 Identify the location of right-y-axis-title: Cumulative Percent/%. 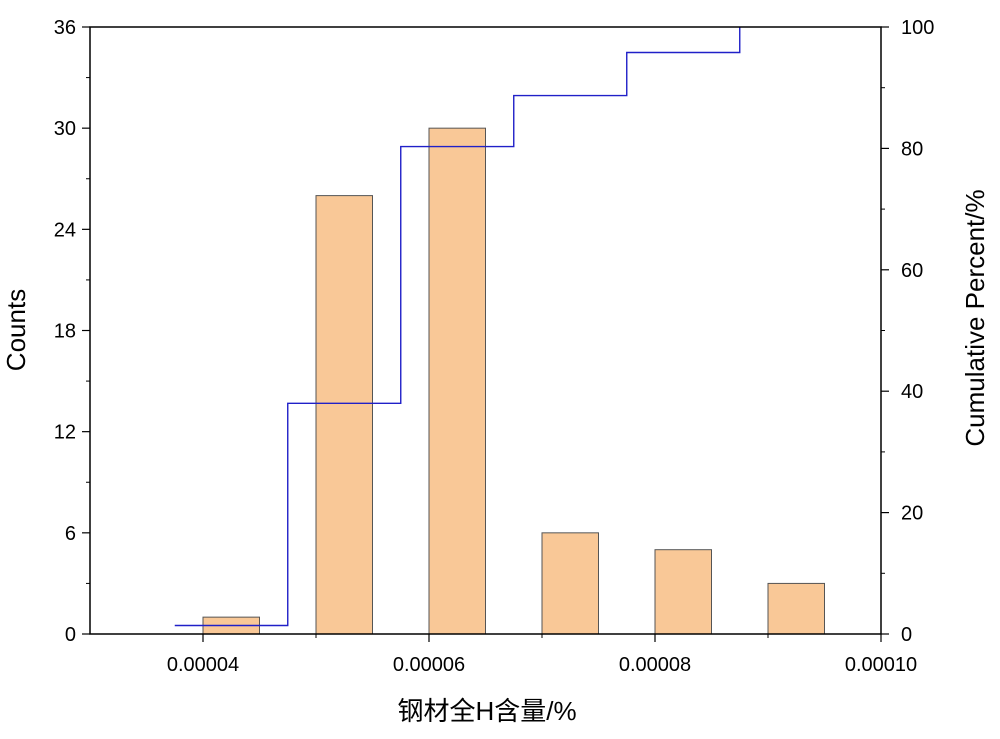
(975, 317).